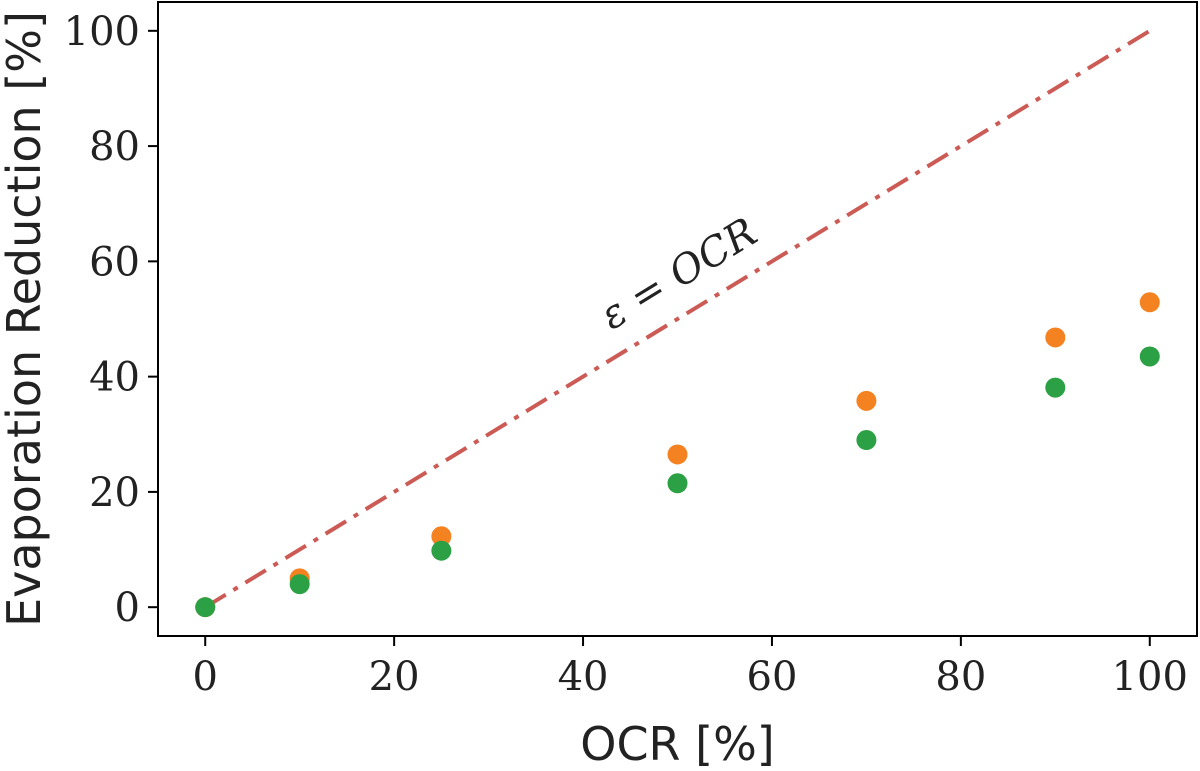 The width and height of the screenshot is (1200, 771). I want to click on x-tick-label: 80, so click(960, 677).